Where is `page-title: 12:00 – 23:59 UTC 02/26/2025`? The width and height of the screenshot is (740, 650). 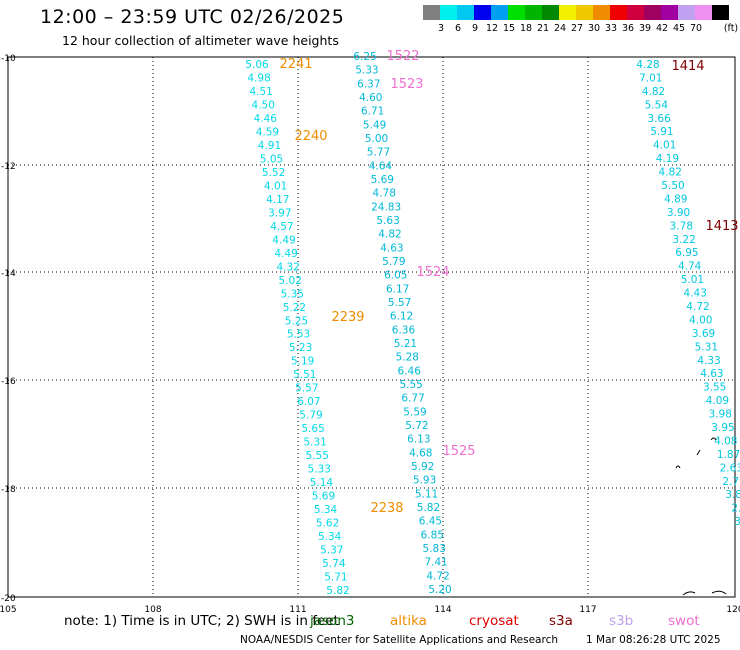 page-title: 12:00 – 23:59 UTC 02/26/2025 is located at coordinates (192, 17).